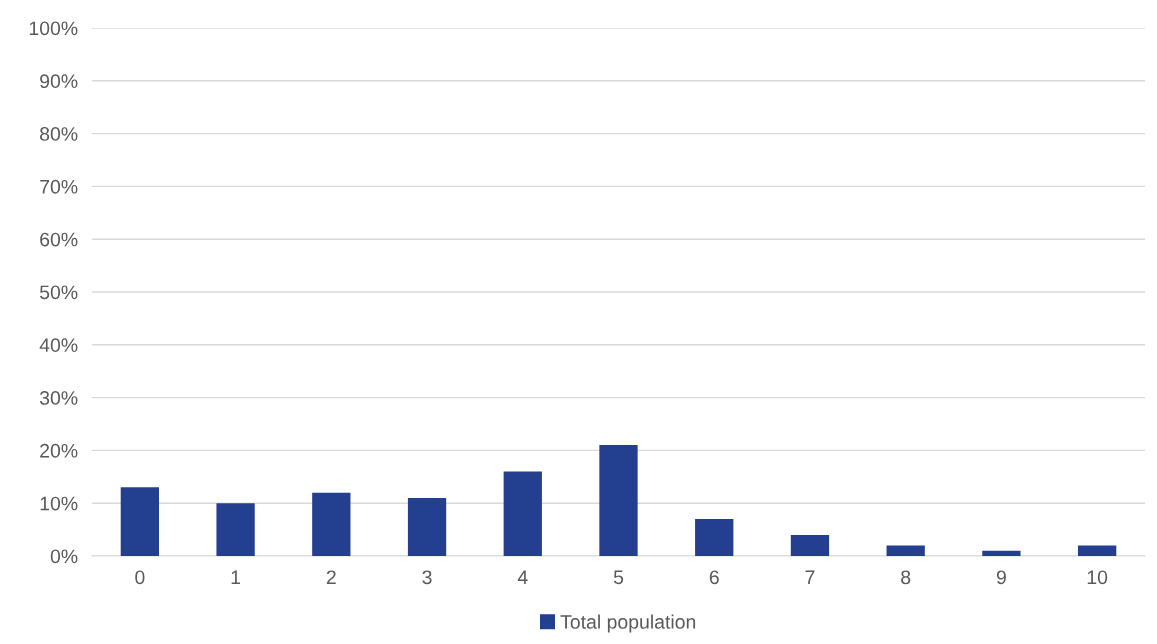 The image size is (1157, 644). Describe the element at coordinates (59, 186) in the screenshot. I see `y-tick-label: 70%` at that location.